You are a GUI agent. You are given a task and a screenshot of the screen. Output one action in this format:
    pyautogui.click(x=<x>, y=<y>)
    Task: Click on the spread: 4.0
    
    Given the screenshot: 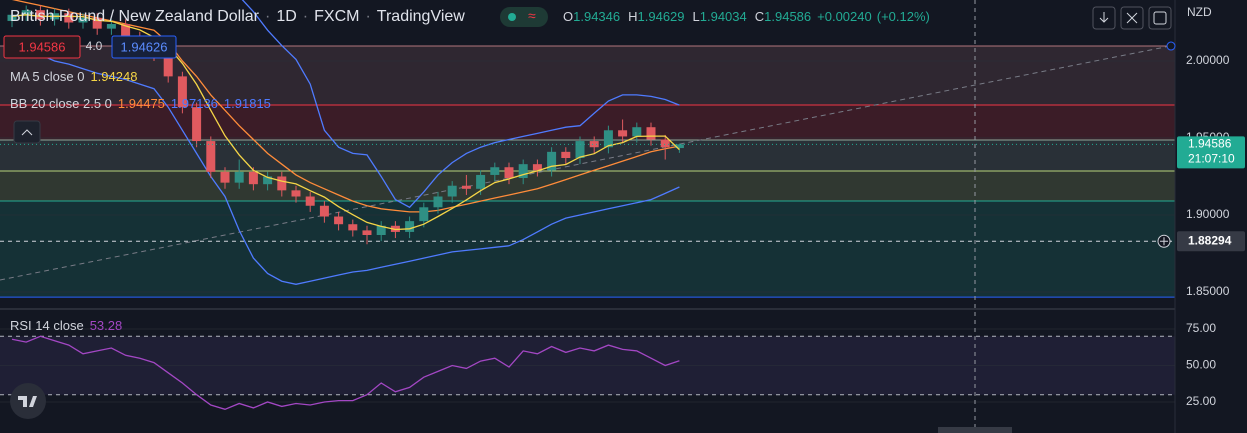 What is the action you would take?
    pyautogui.click(x=94, y=46)
    